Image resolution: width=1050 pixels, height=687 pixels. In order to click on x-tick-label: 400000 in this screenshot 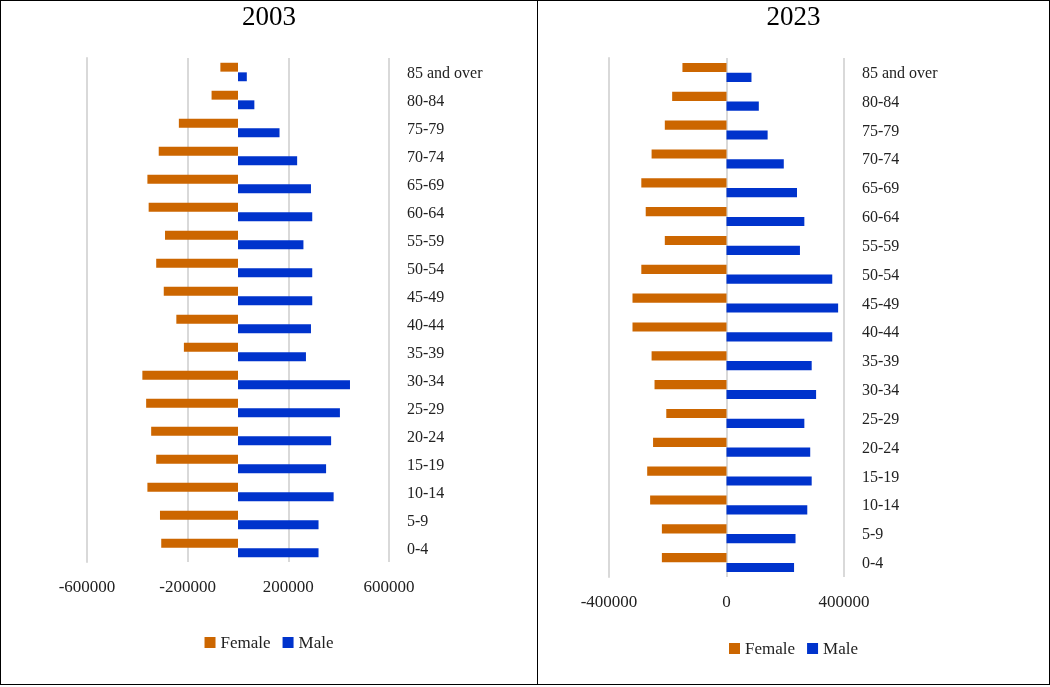, I will do `click(844, 601)`.